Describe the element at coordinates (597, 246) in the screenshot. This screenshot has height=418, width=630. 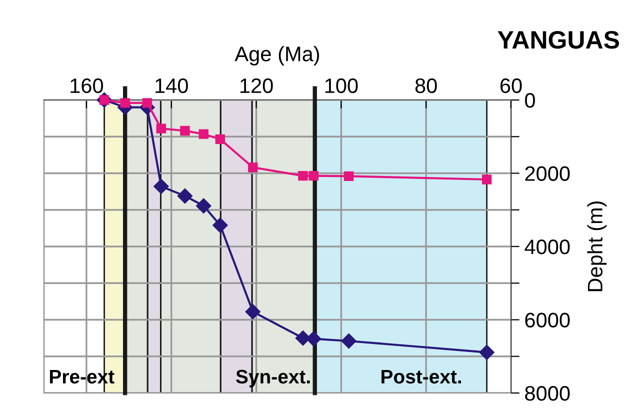
I see `y-axis-title: Depht (m)` at that location.